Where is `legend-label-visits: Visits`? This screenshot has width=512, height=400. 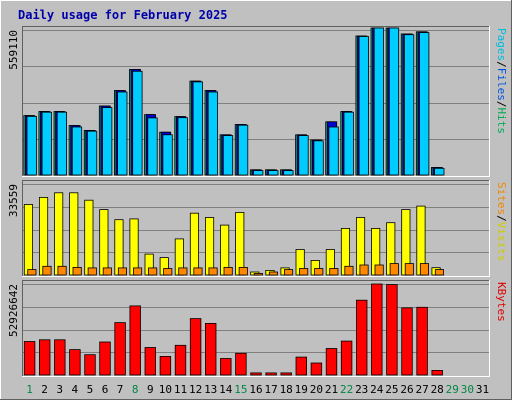
legend-label-visits: Visits is located at coordinates (501, 242).